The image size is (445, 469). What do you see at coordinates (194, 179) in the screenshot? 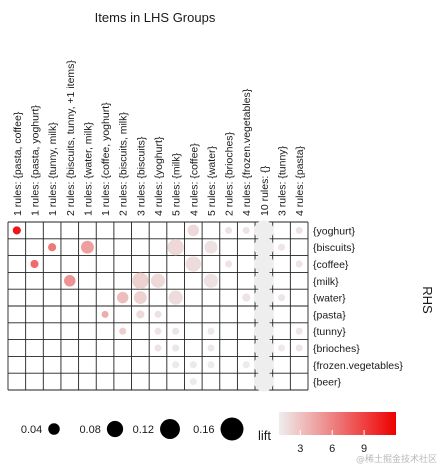
I see `lhs-group-label: 4 rules: {coffee}` at bounding box center [194, 179].